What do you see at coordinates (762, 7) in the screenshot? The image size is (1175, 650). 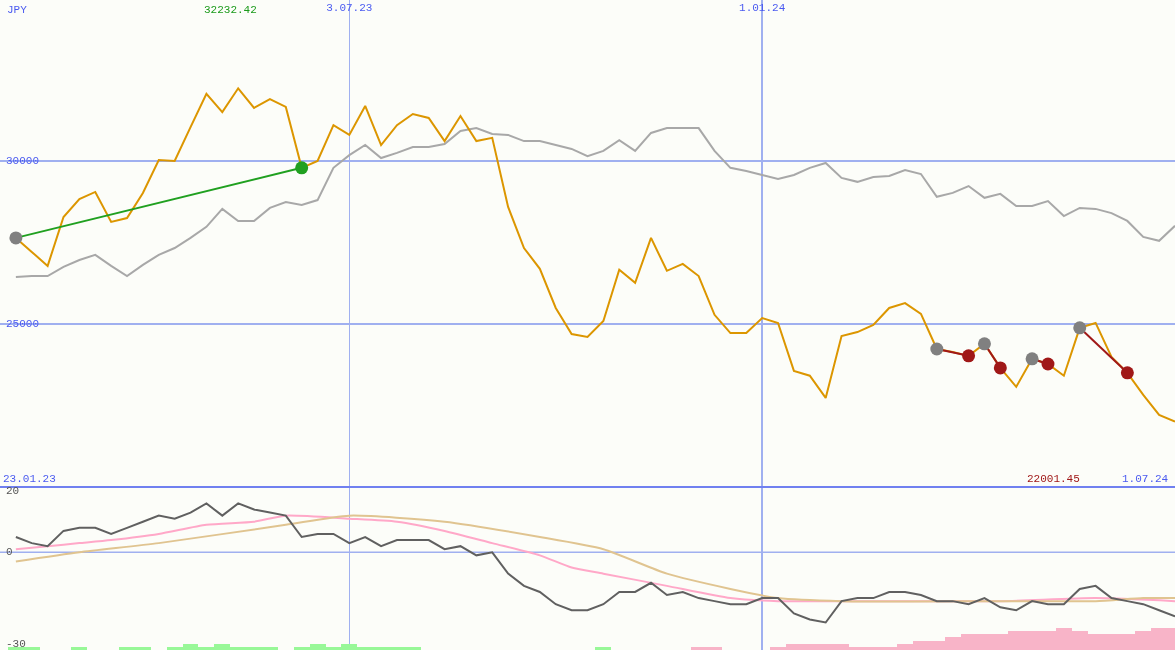 I see `x-tick-label: 1.01.24` at bounding box center [762, 7].